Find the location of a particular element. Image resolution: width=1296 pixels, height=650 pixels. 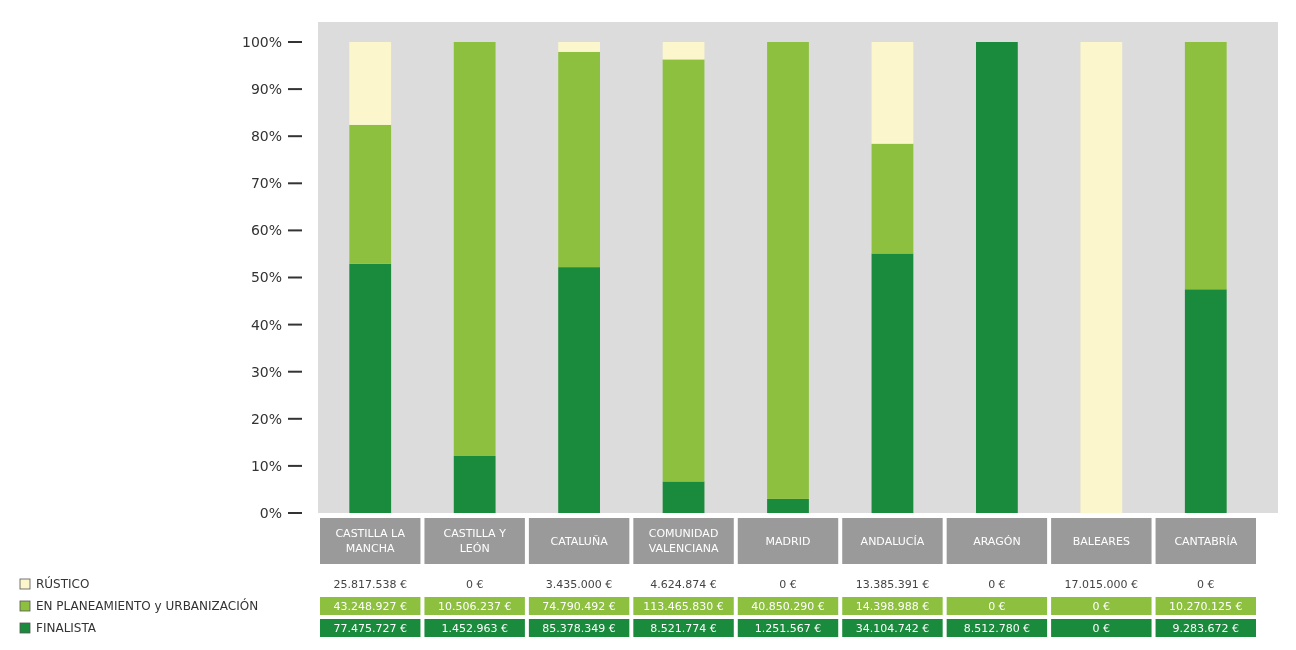

data-label: 8.512.780 € is located at coordinates (997, 628).